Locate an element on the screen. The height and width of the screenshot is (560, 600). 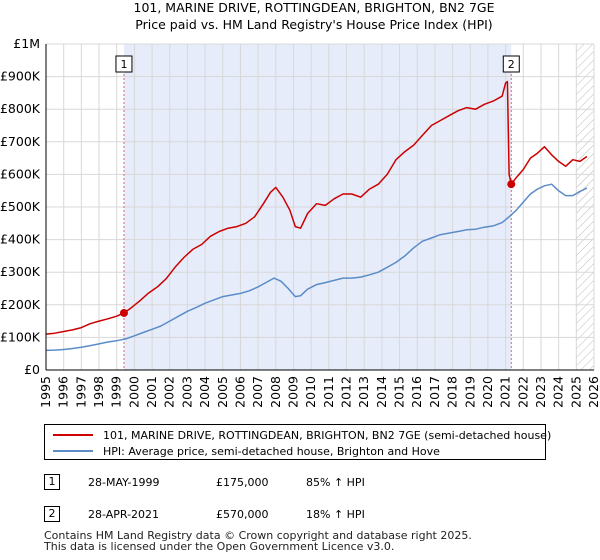
x-tick-label: 2011 is located at coordinates (328, 392).